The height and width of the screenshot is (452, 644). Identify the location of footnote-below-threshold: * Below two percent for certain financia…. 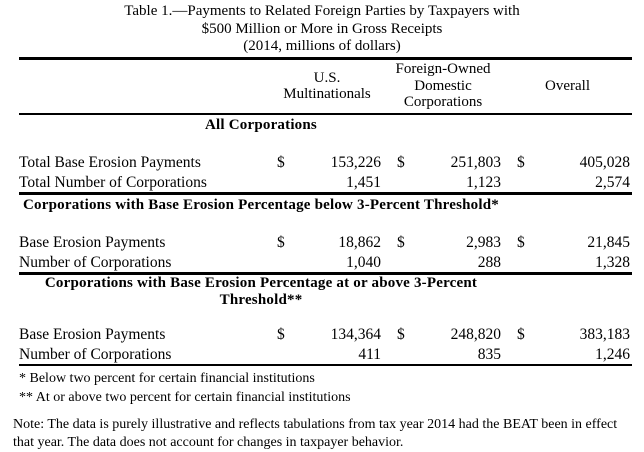
(167, 378).